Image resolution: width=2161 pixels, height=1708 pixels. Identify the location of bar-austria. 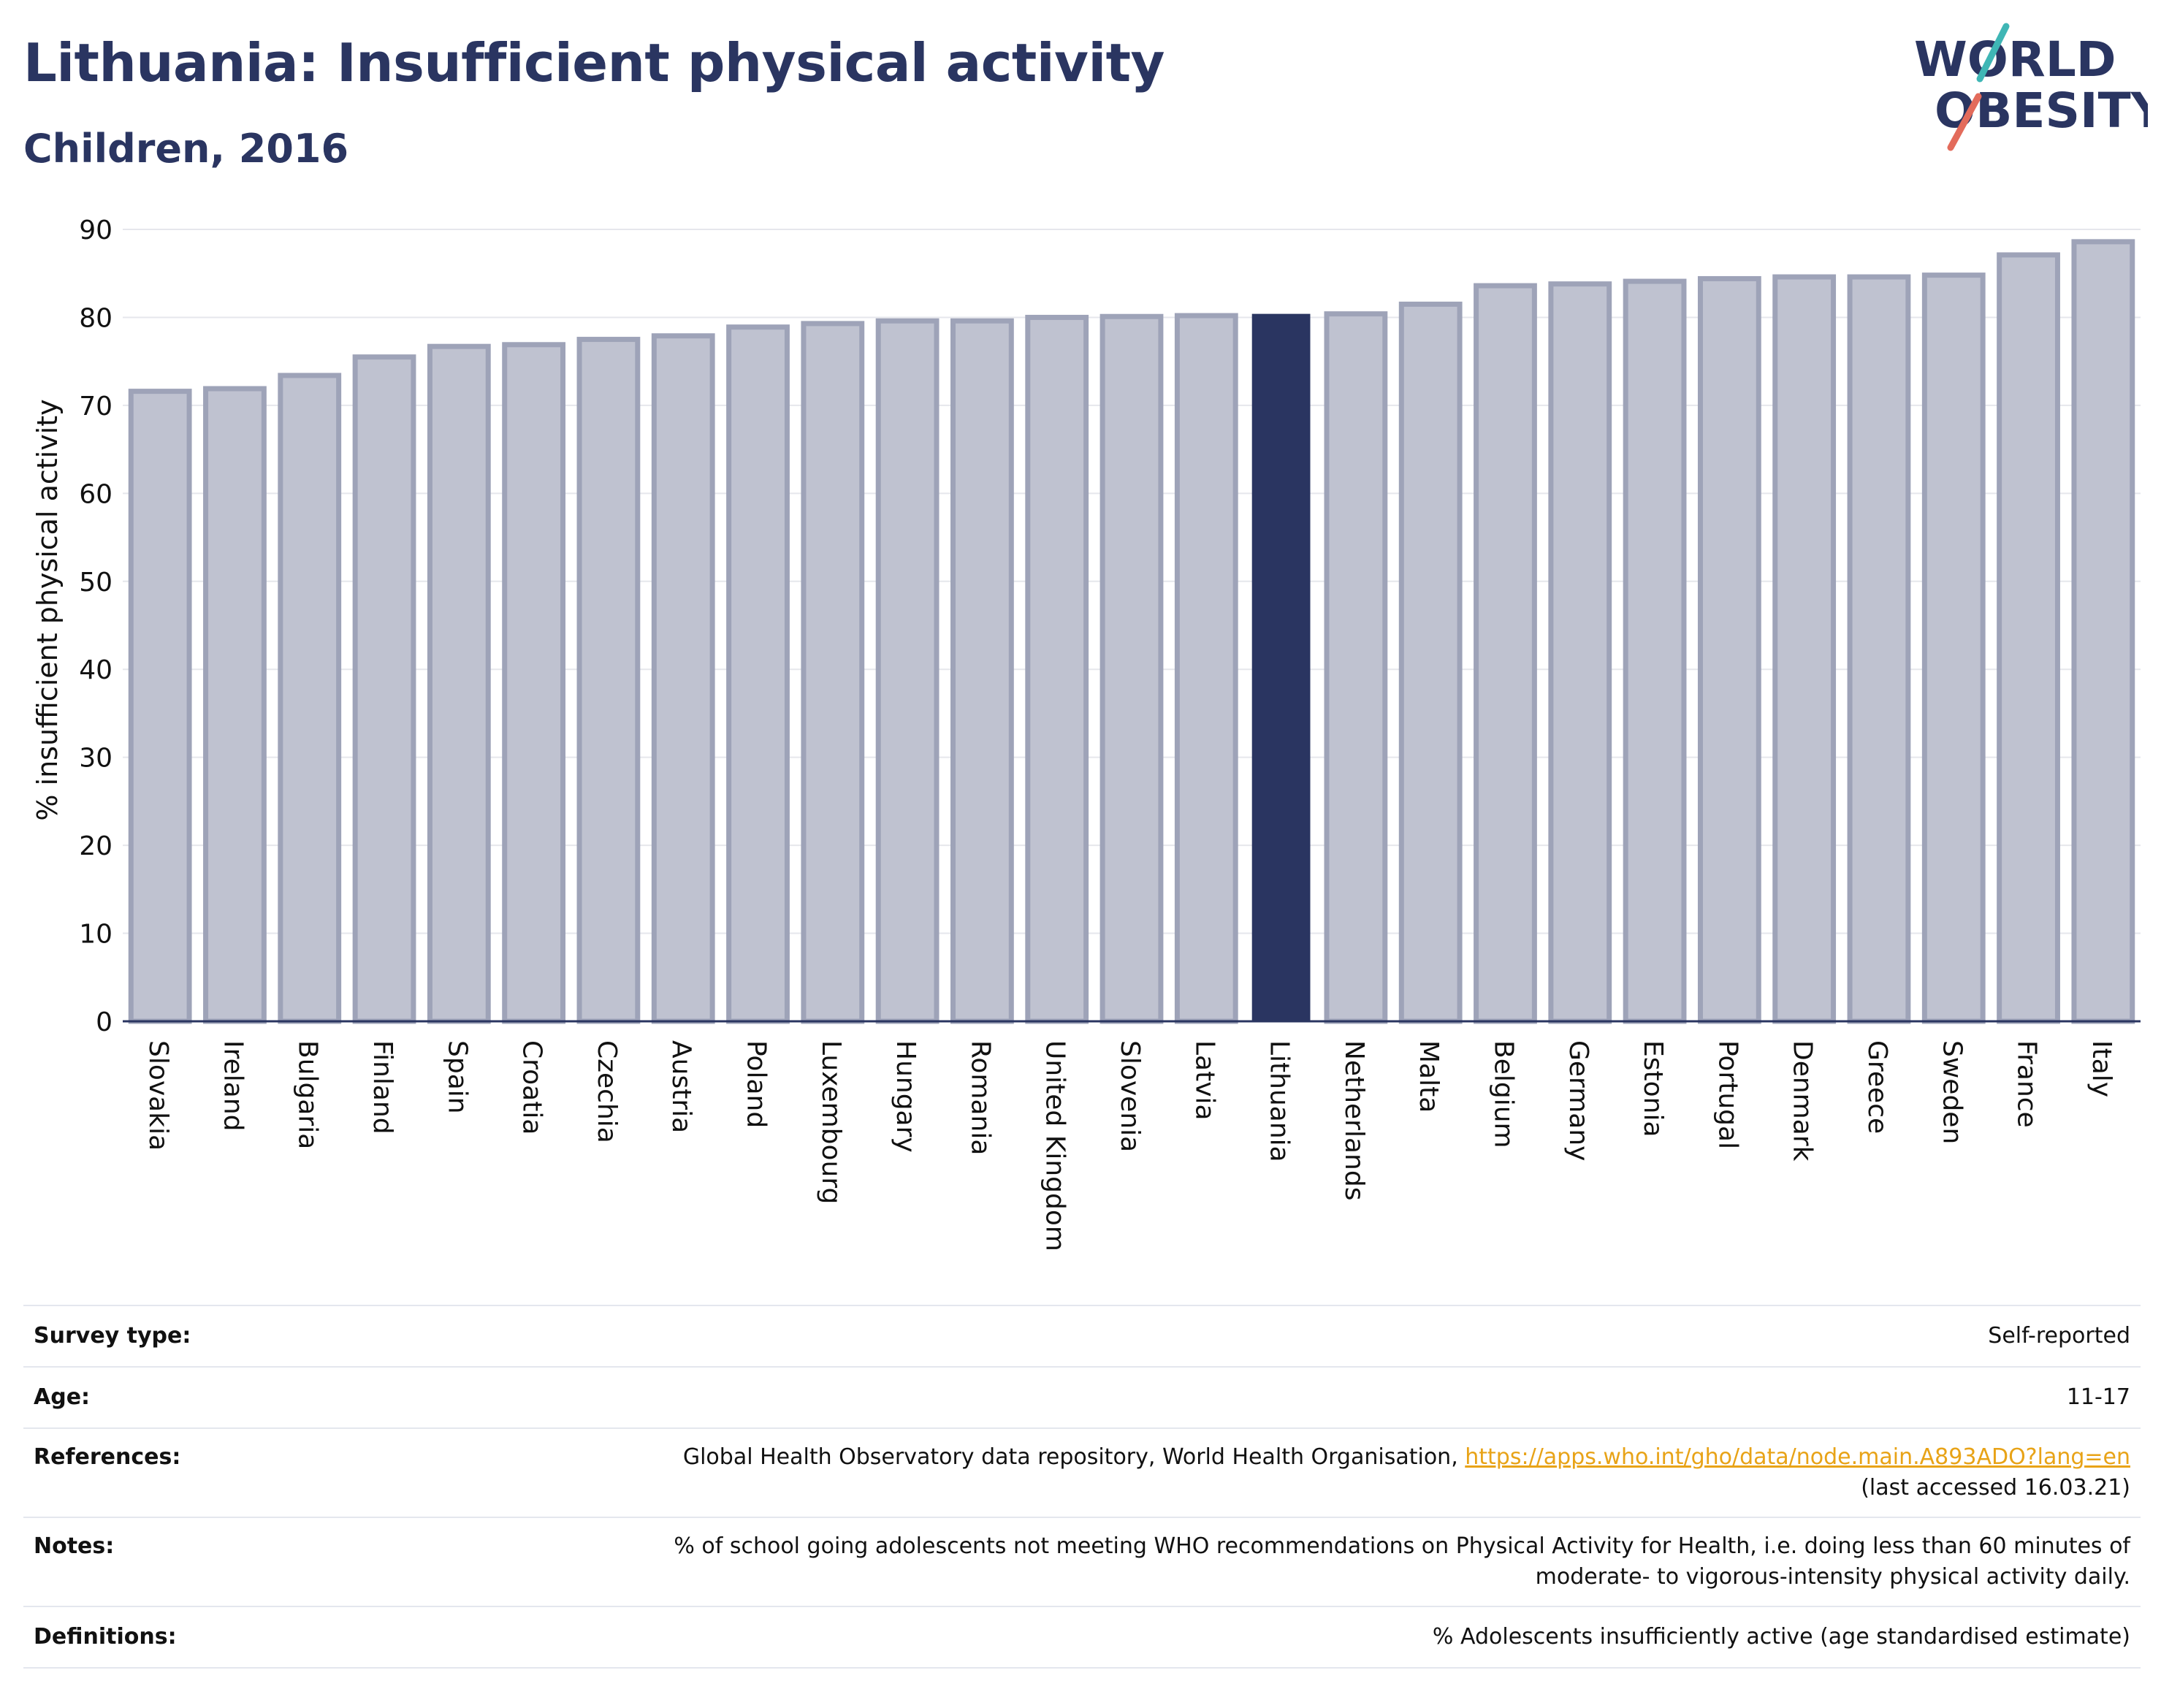
(683, 678).